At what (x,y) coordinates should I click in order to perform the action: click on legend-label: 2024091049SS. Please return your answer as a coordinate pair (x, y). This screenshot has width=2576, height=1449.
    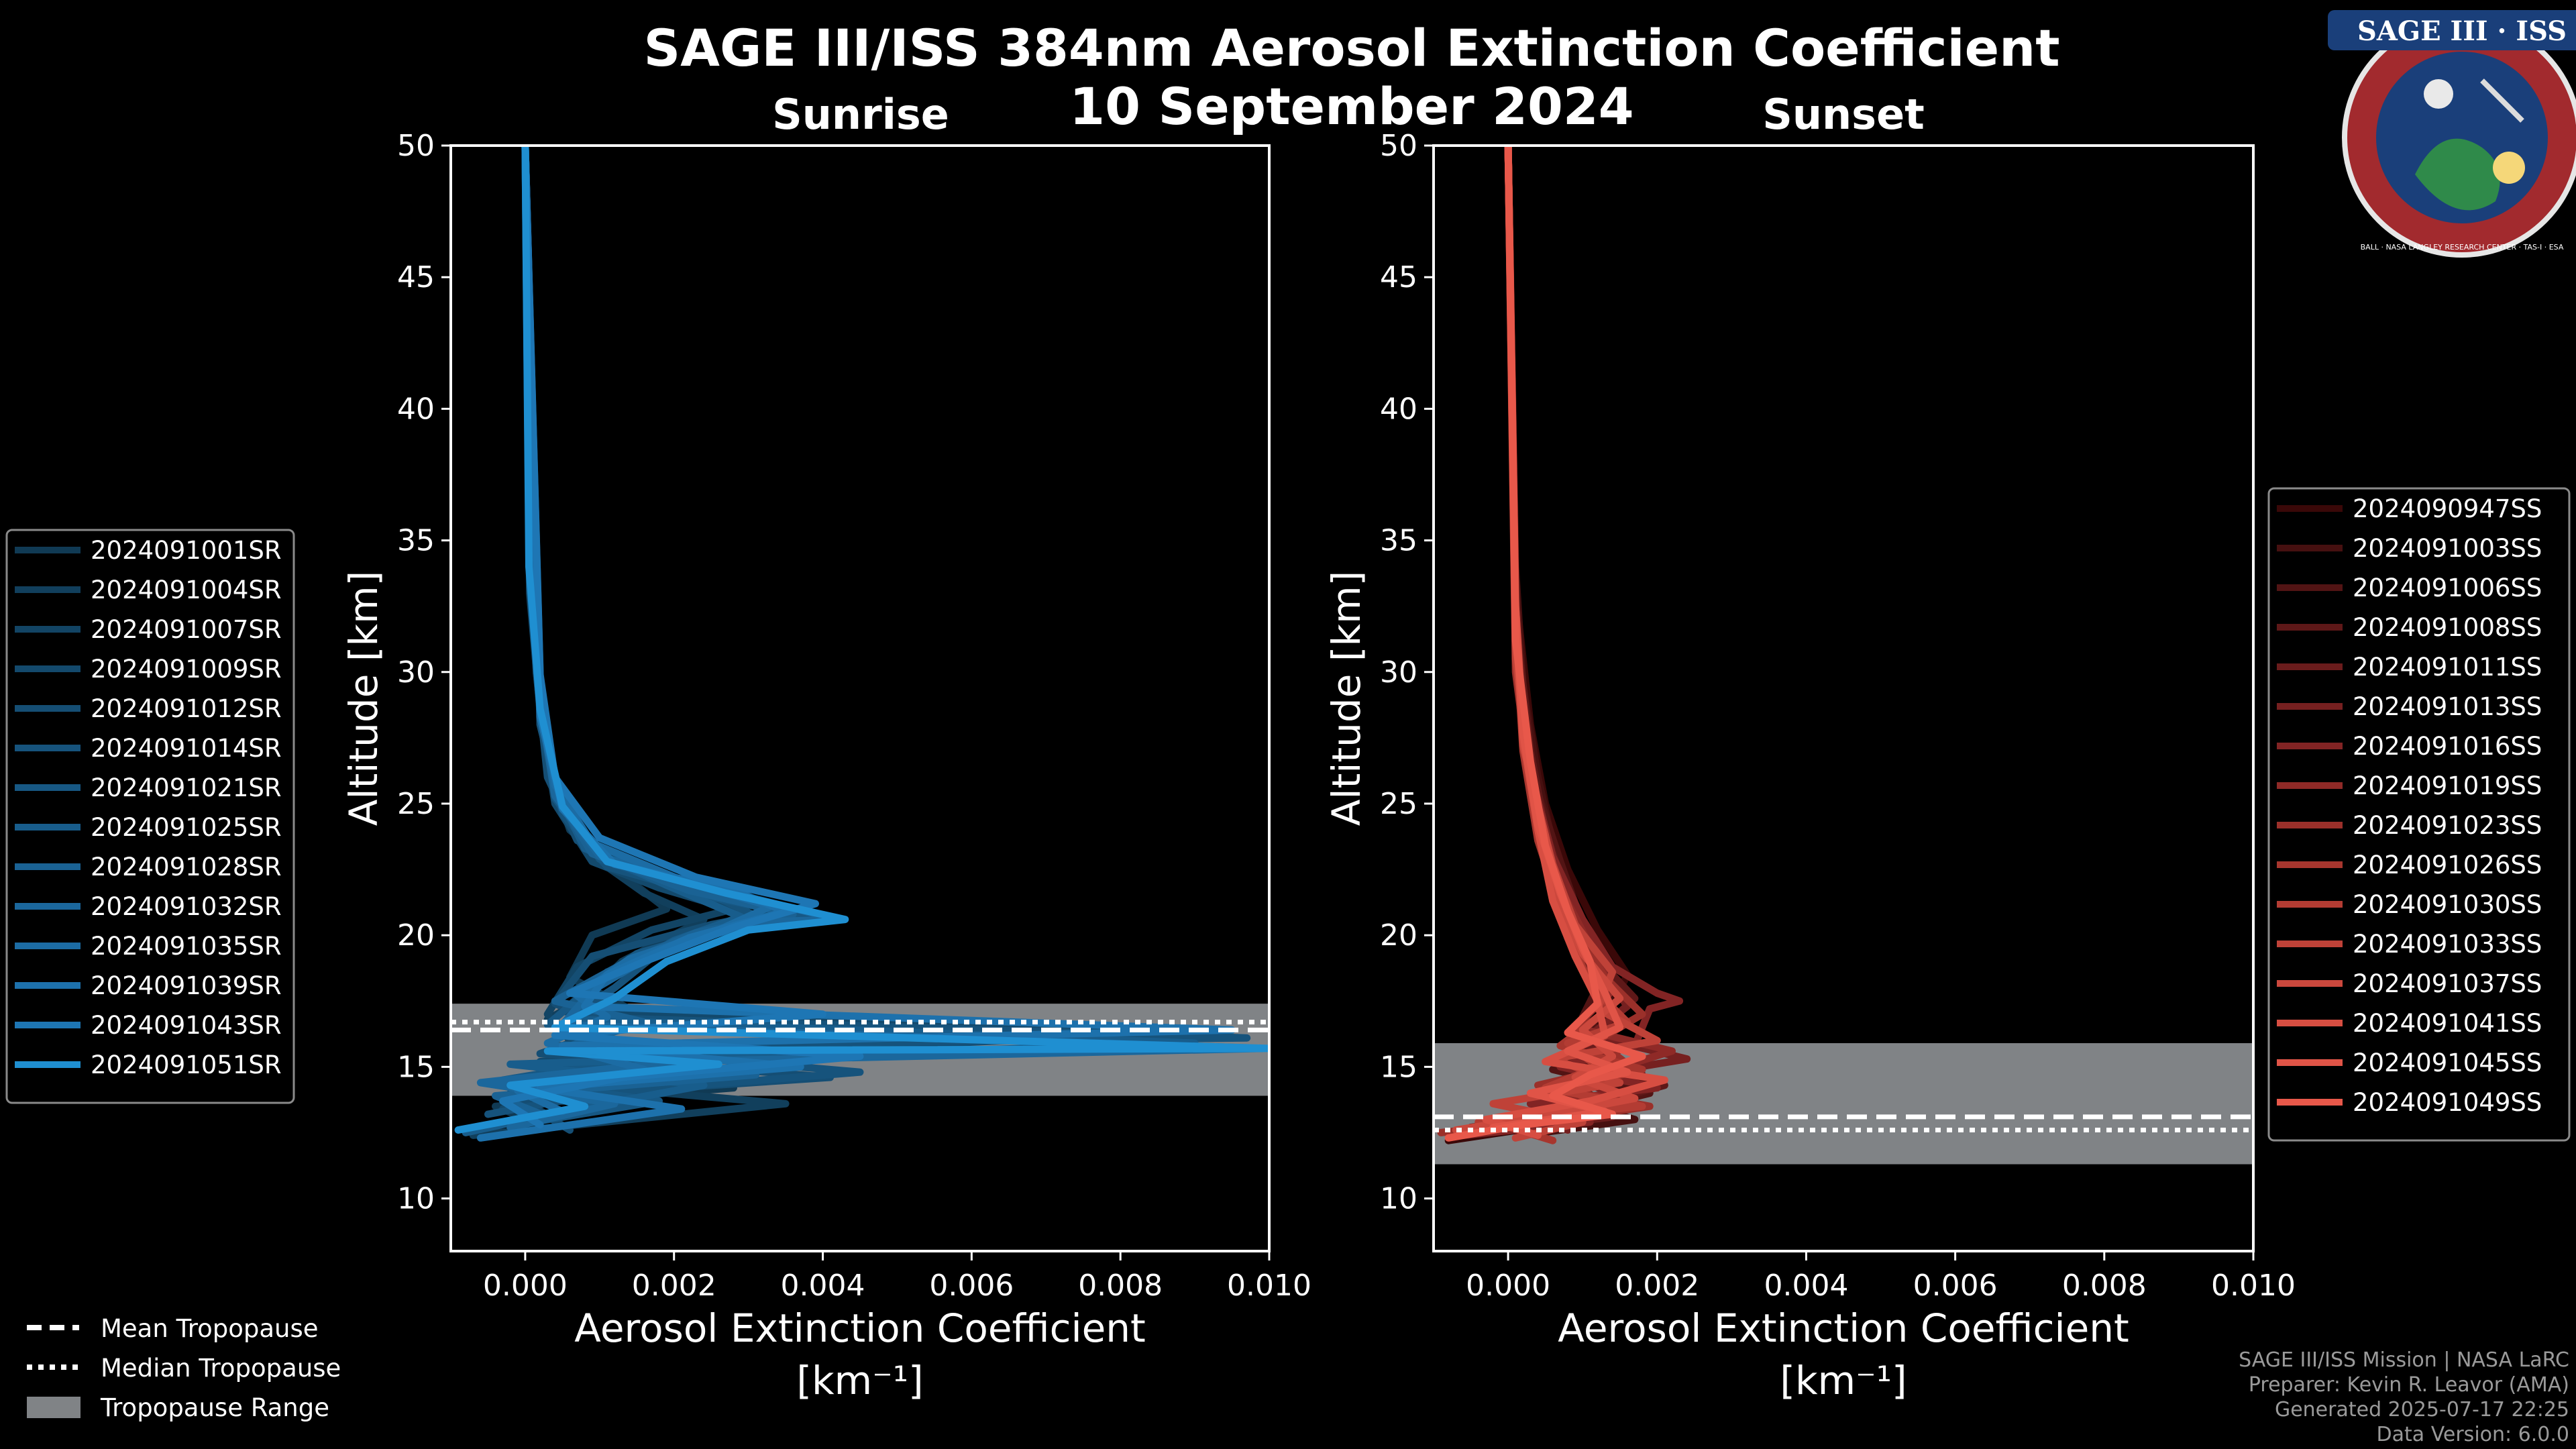
    Looking at the image, I should click on (2447, 1102).